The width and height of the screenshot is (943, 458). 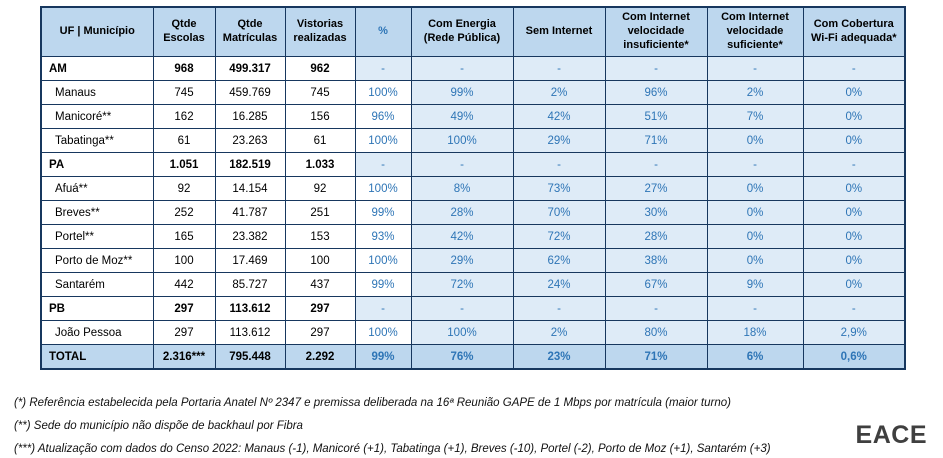 I want to click on cell: 80%, so click(x=656, y=332).